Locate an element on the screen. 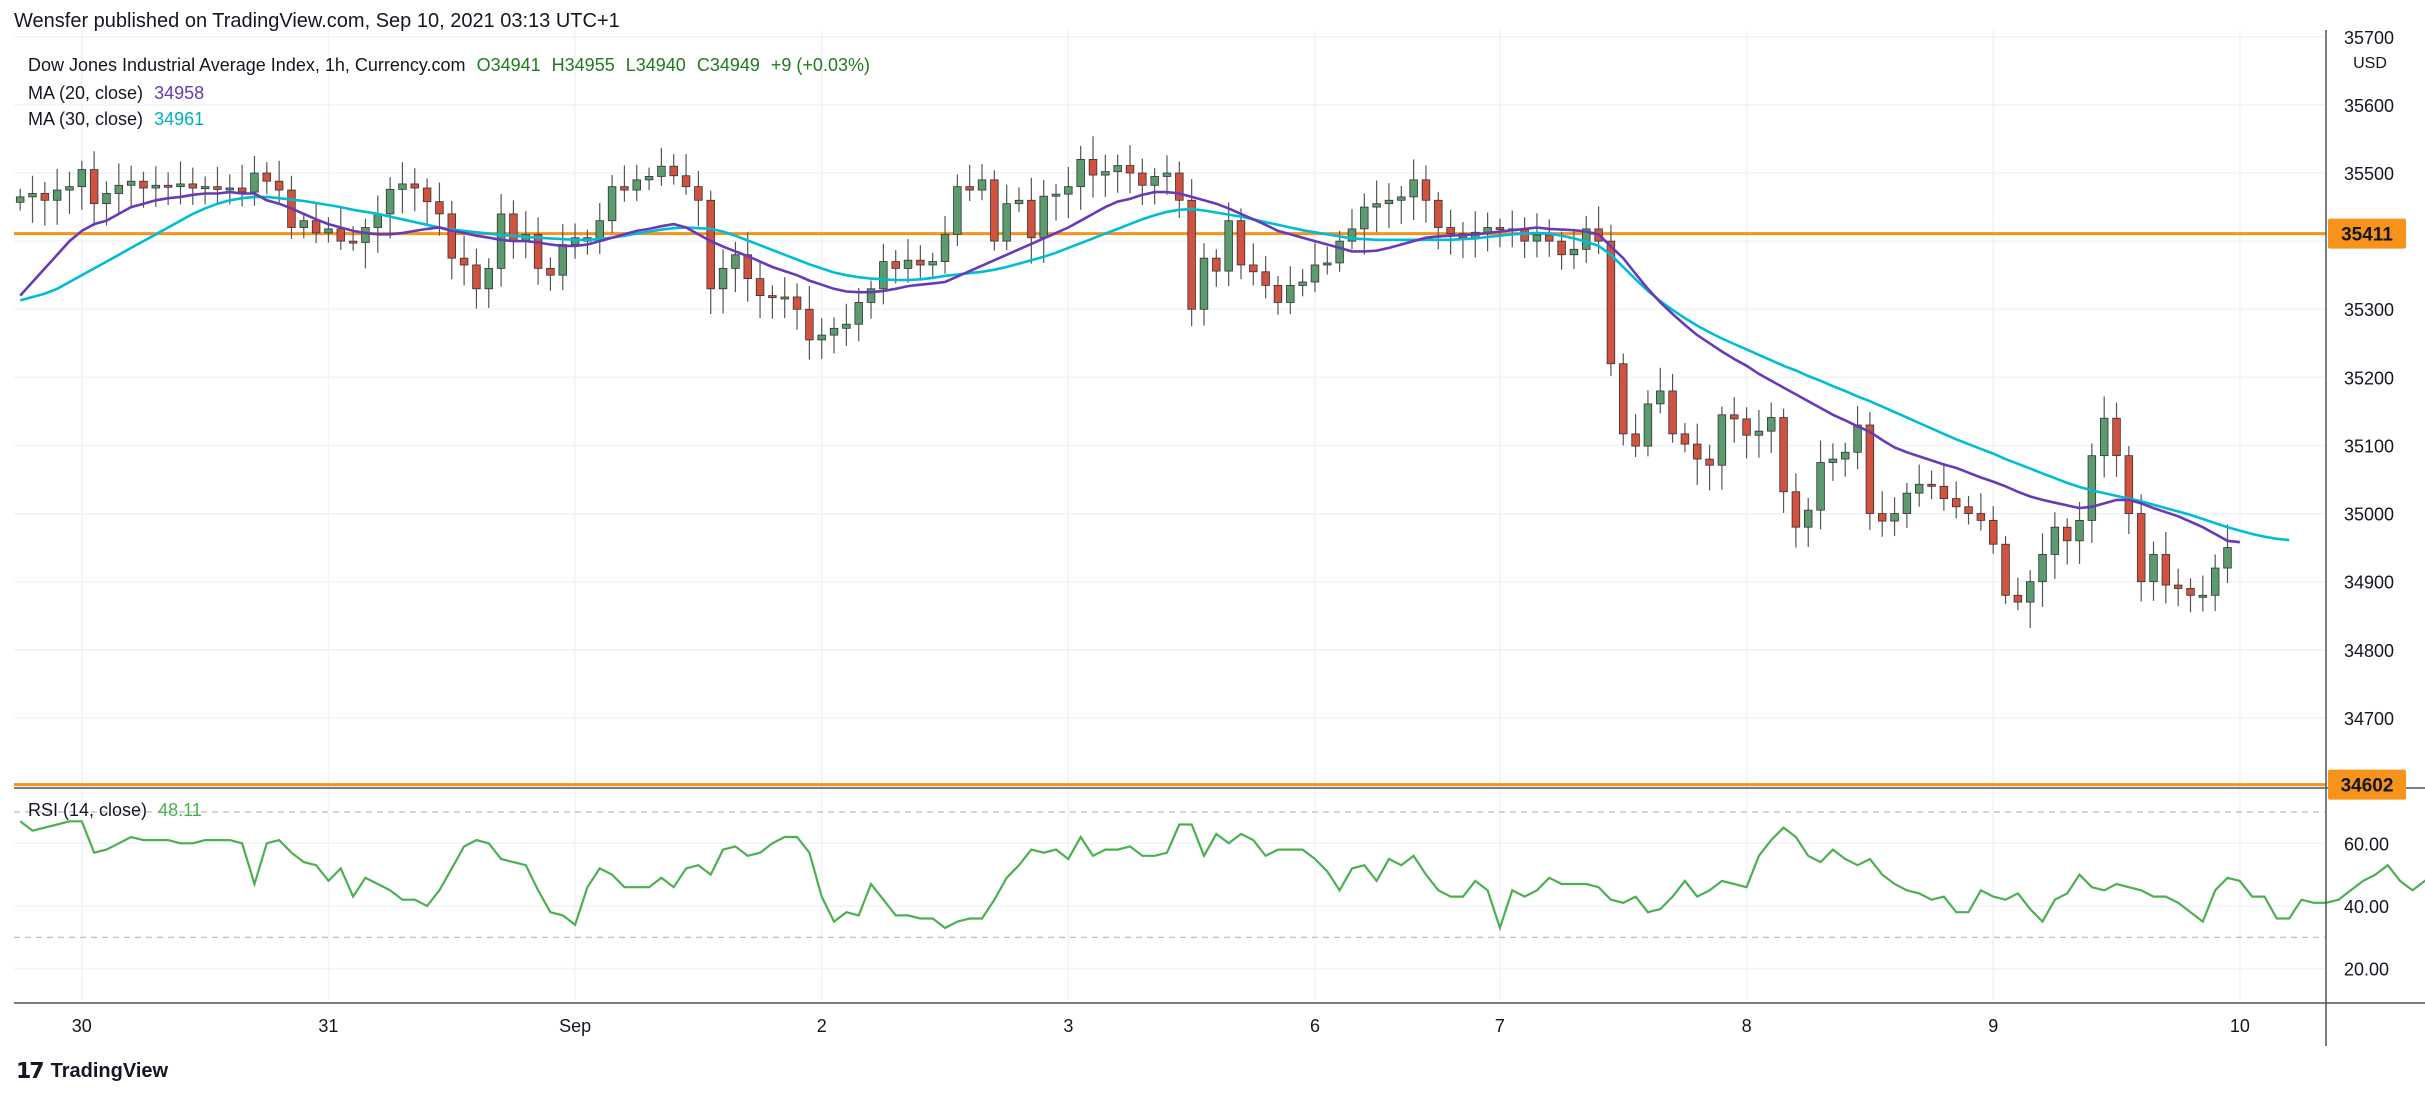 The height and width of the screenshot is (1099, 2425). time-tick-label: 30 is located at coordinates (82, 1026).